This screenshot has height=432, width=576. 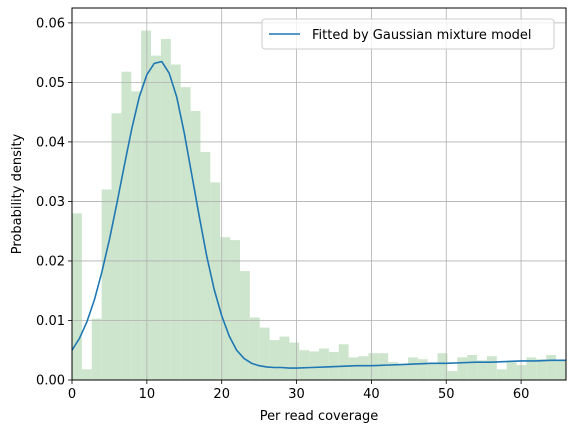 I want to click on x-tick-label: 10, so click(x=147, y=394).